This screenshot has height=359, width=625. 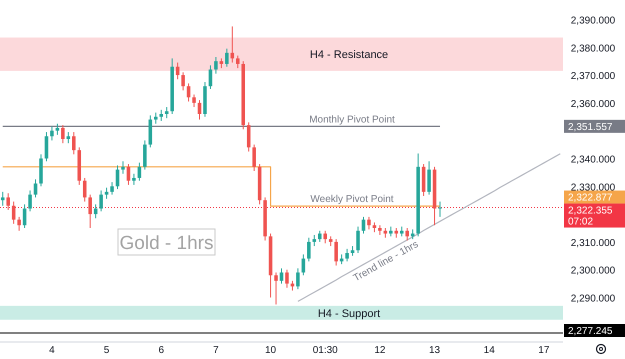 What do you see at coordinates (161, 350) in the screenshot?
I see `x-tick-label: 6` at bounding box center [161, 350].